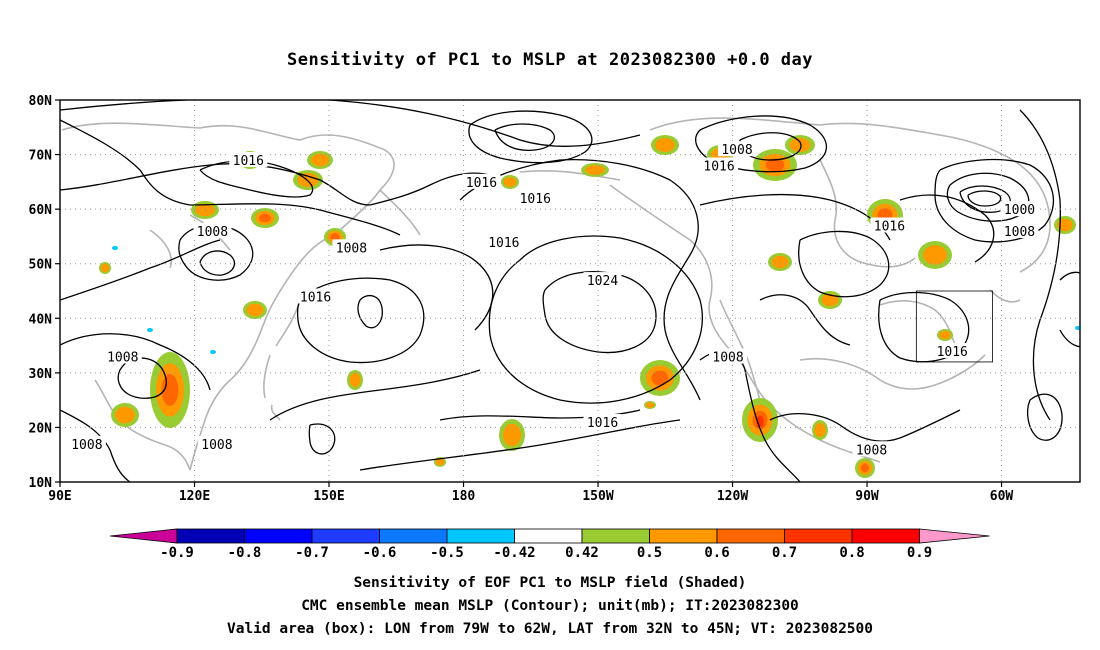 The width and height of the screenshot is (1100, 650). Describe the element at coordinates (41, 101) in the screenshot. I see `lat-tick-label: 80N` at that location.